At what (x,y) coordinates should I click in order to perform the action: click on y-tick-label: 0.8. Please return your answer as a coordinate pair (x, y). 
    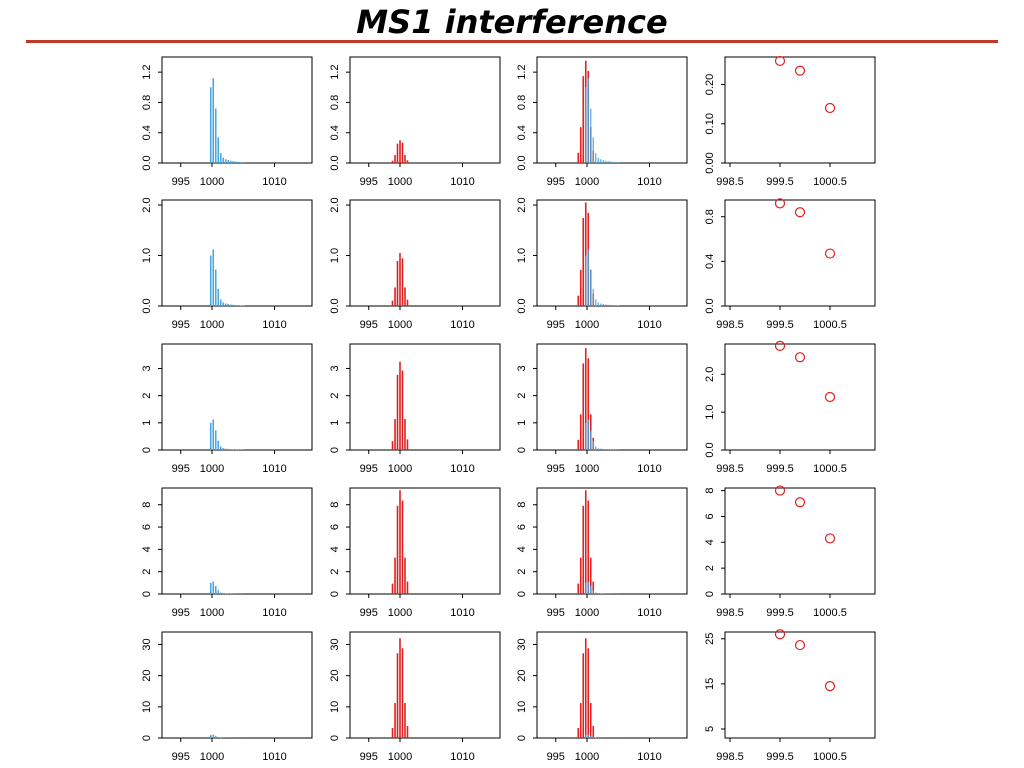
    Looking at the image, I should click on (147, 102).